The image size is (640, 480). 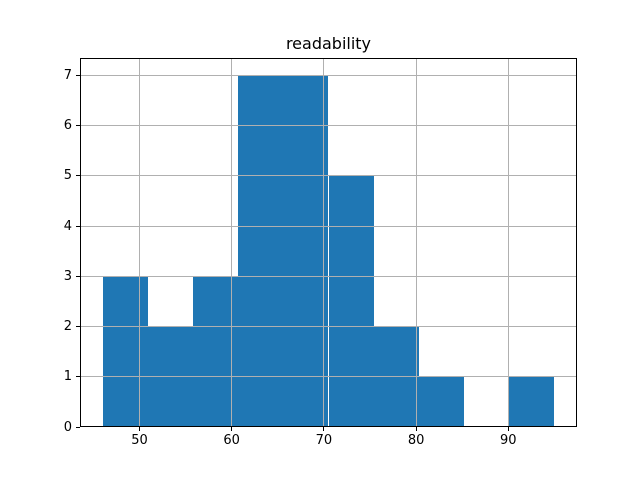 I want to click on y-tick-label: 2, so click(x=67, y=327).